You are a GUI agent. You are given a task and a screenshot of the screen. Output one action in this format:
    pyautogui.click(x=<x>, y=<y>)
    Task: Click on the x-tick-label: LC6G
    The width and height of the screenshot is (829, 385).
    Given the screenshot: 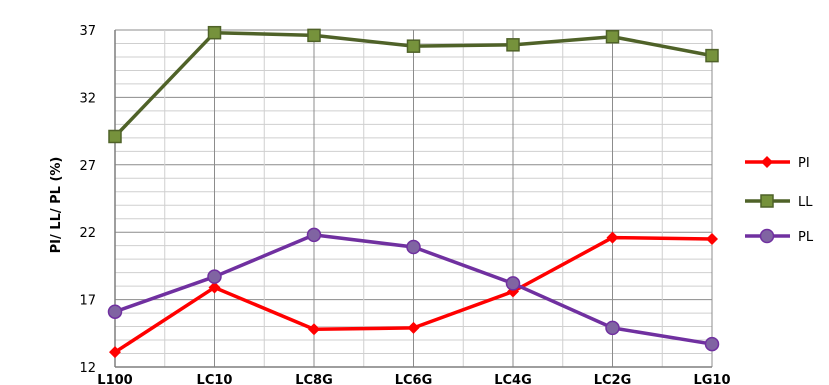 What is the action you would take?
    pyautogui.click(x=414, y=379)
    